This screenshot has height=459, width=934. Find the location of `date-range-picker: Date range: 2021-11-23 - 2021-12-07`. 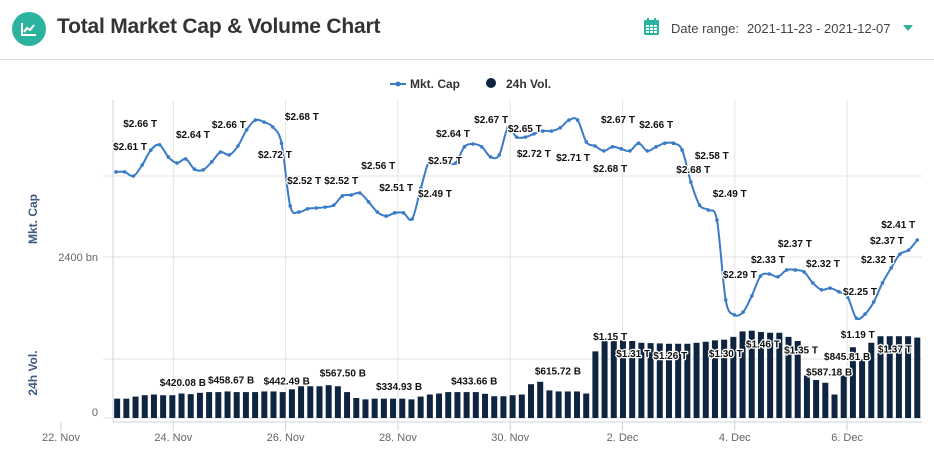

date-range-picker: Date range: 2021-11-23 - 2021-12-07 is located at coordinates (778, 28).